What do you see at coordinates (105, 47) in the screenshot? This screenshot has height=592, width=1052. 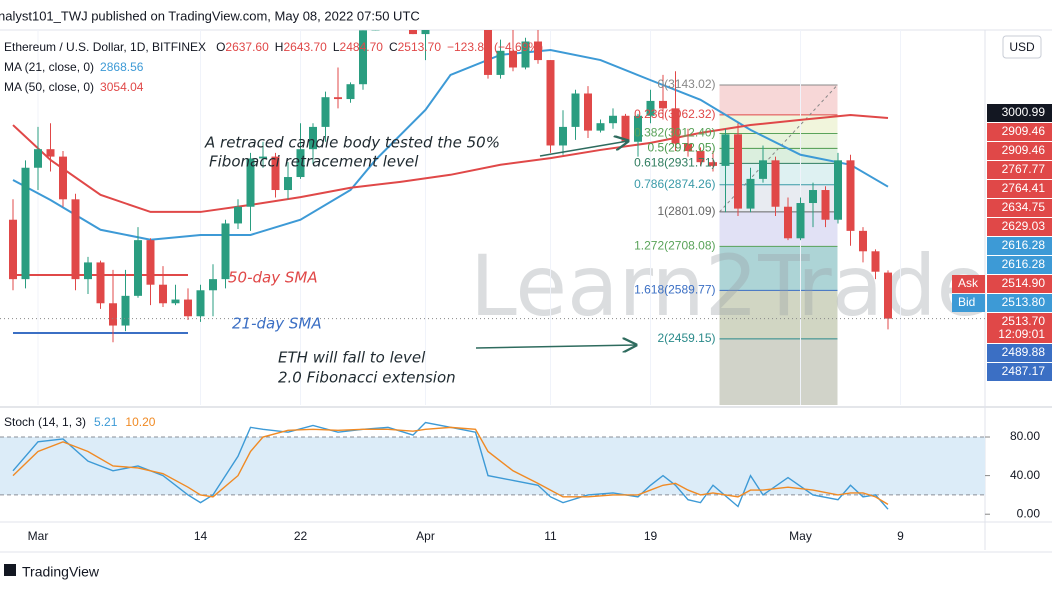 I see `instrument-title: Ethereum / U.S. Dollar, 1D, BITFINEX` at bounding box center [105, 47].